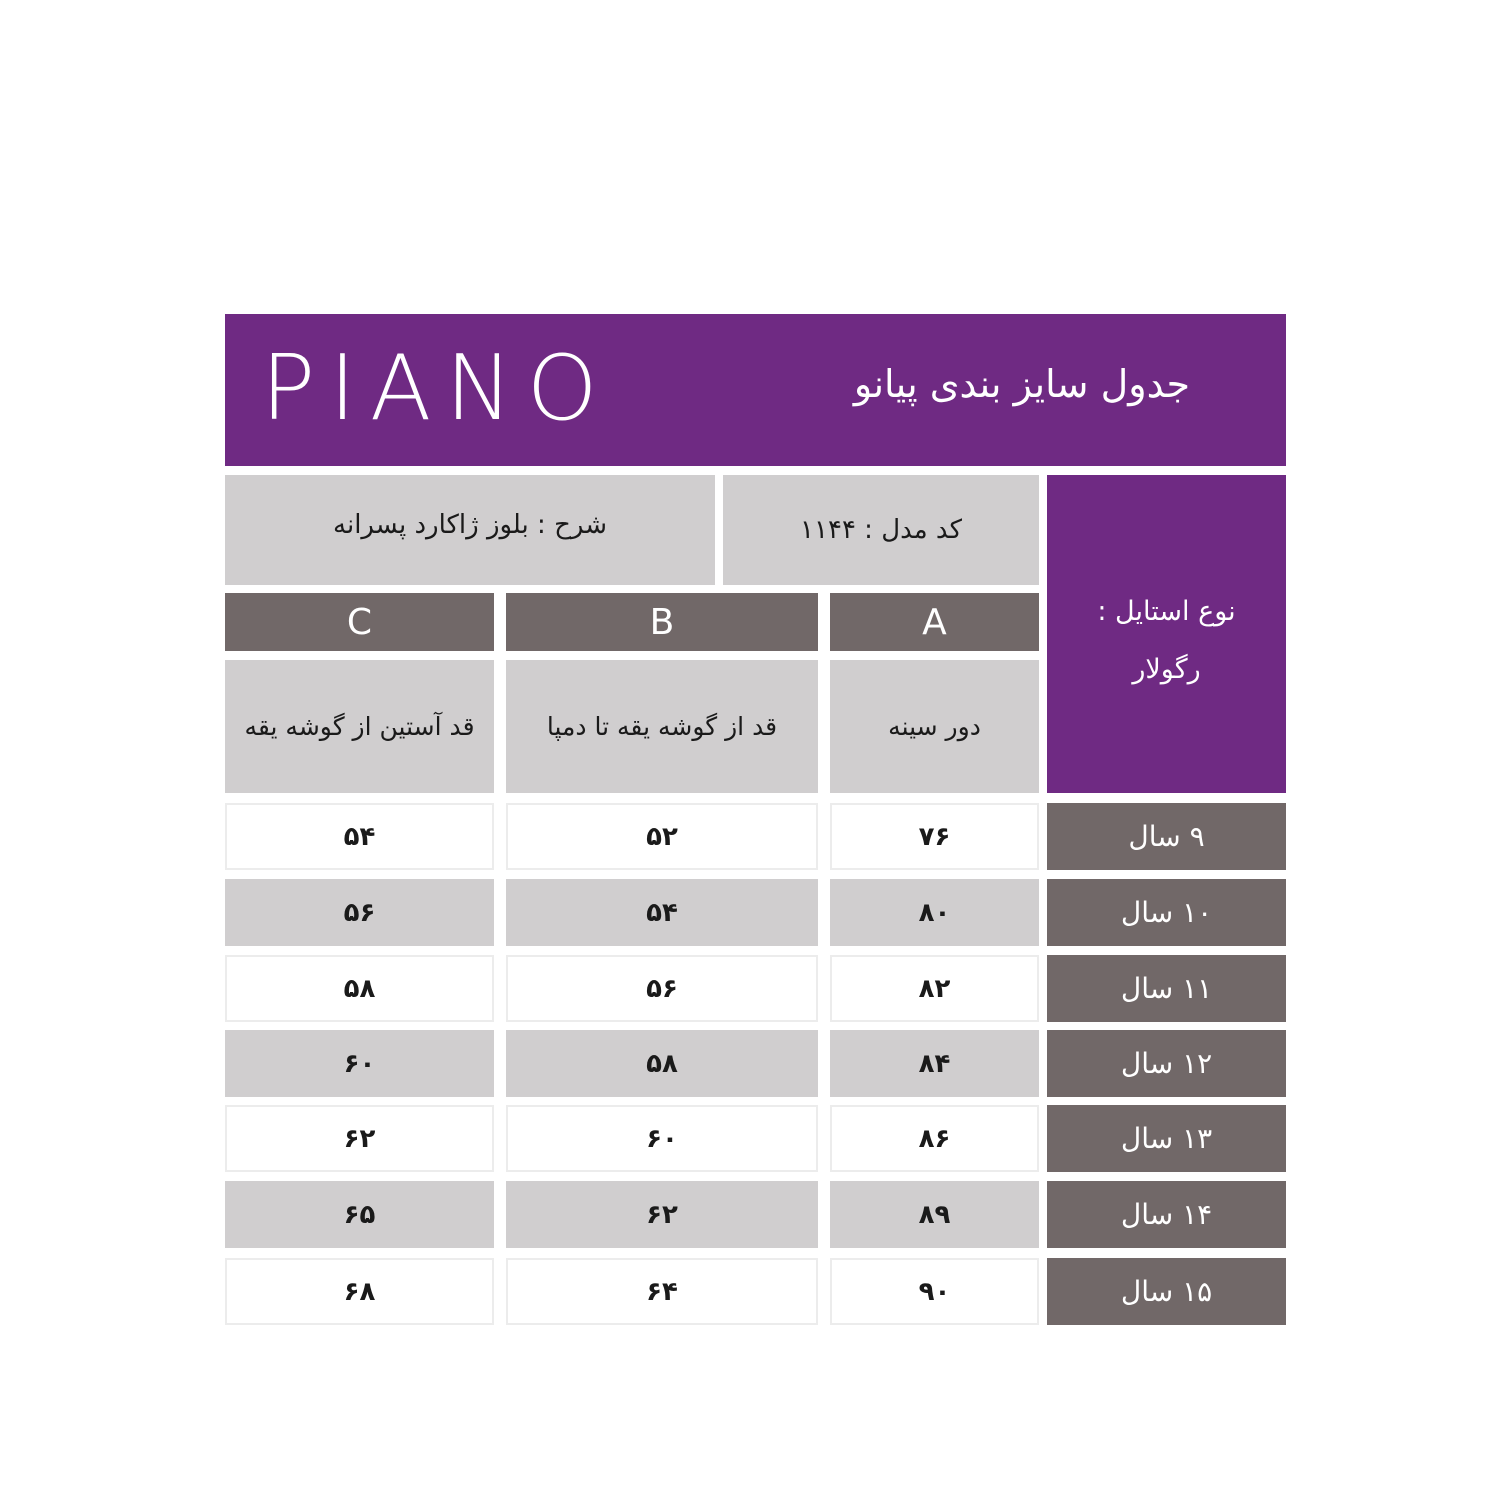 This screenshot has height=1500, width=1500. Describe the element at coordinates (1021, 384) in the screenshot. I see `page-title: جدول سایز بندی پیانو` at that location.